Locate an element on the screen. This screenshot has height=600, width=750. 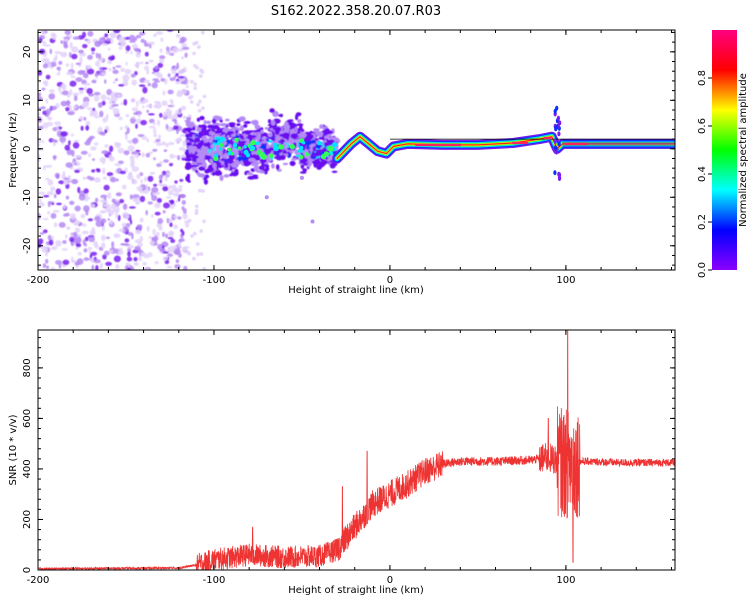
snr-ytick-label: 0 is located at coordinates (27, 570).